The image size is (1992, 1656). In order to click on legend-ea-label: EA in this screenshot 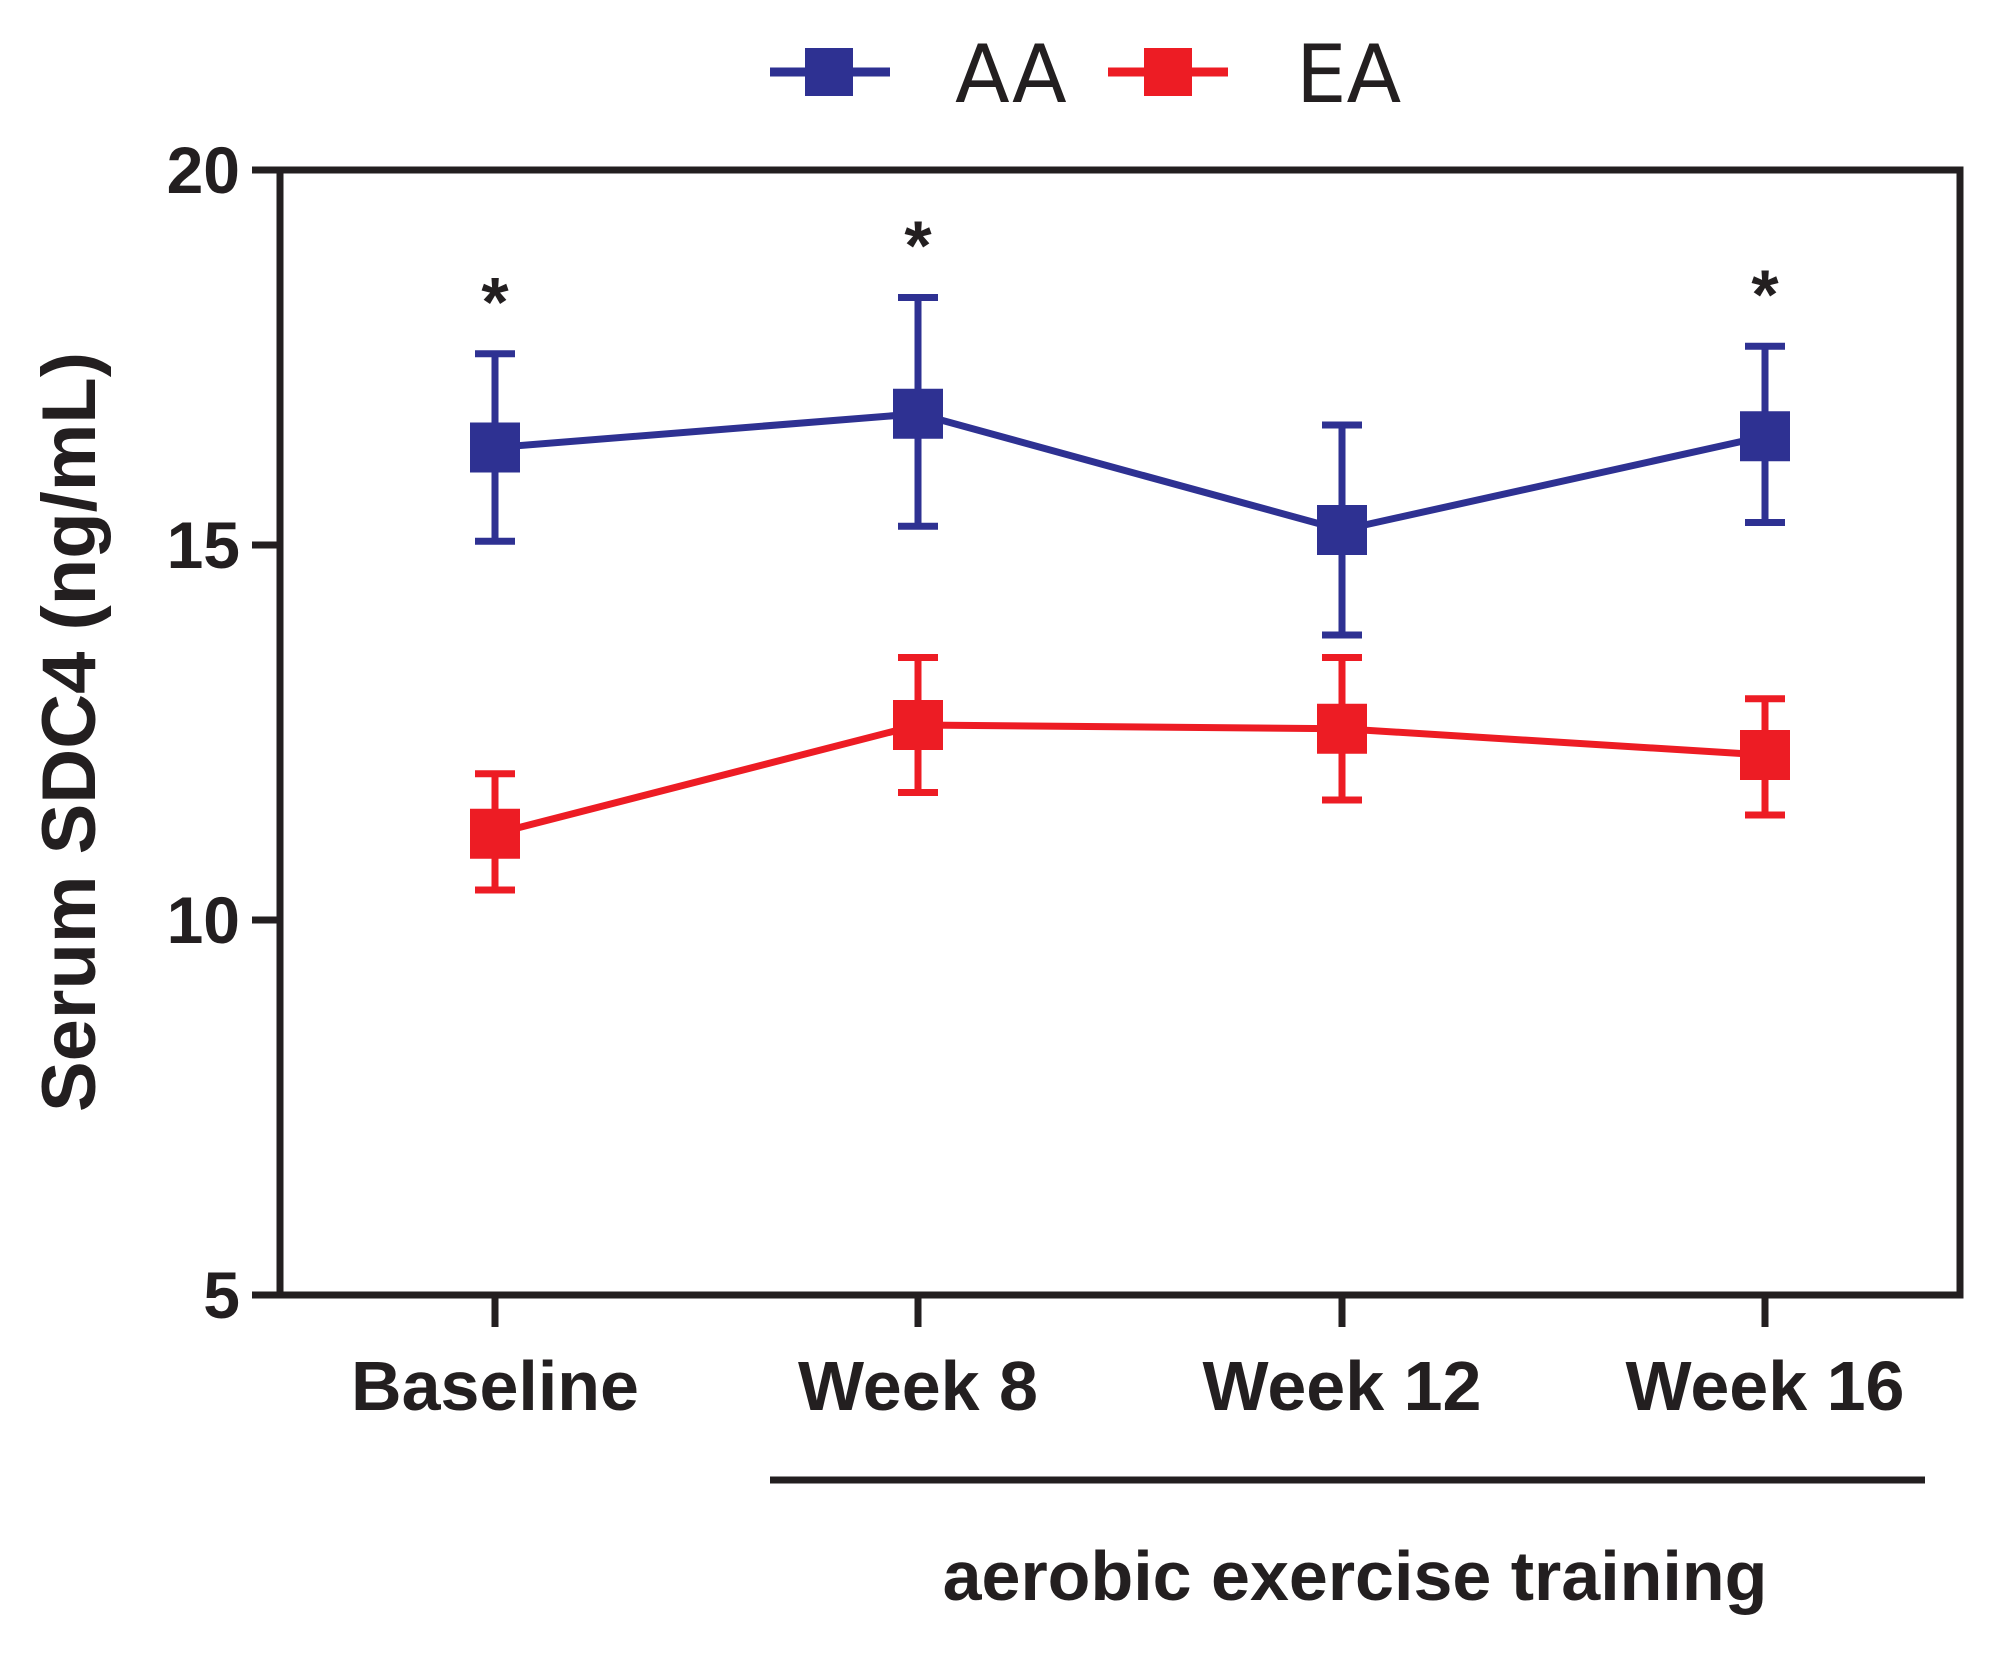, I will do `click(1349, 74)`.